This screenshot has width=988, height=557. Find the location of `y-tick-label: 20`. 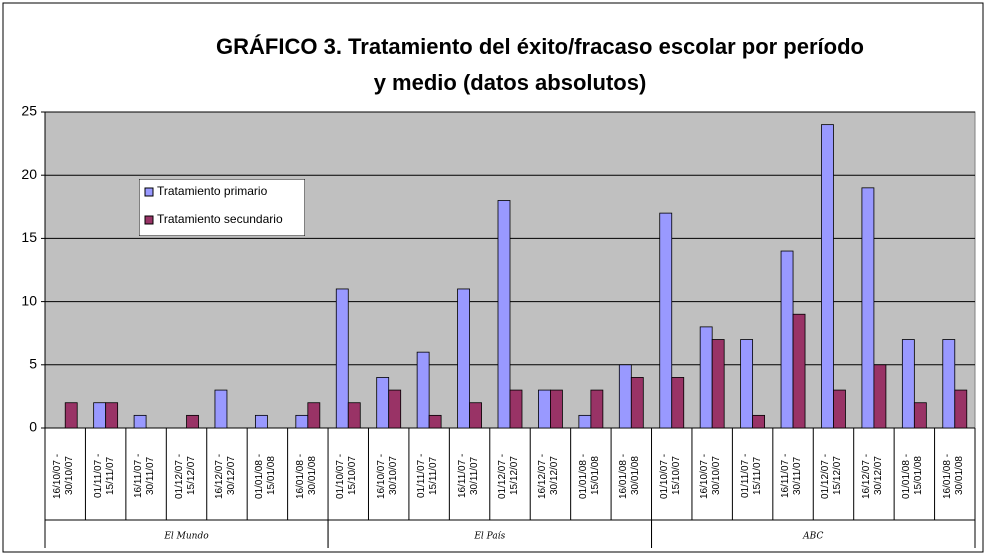

y-tick-label: 20 is located at coordinates (29, 174).